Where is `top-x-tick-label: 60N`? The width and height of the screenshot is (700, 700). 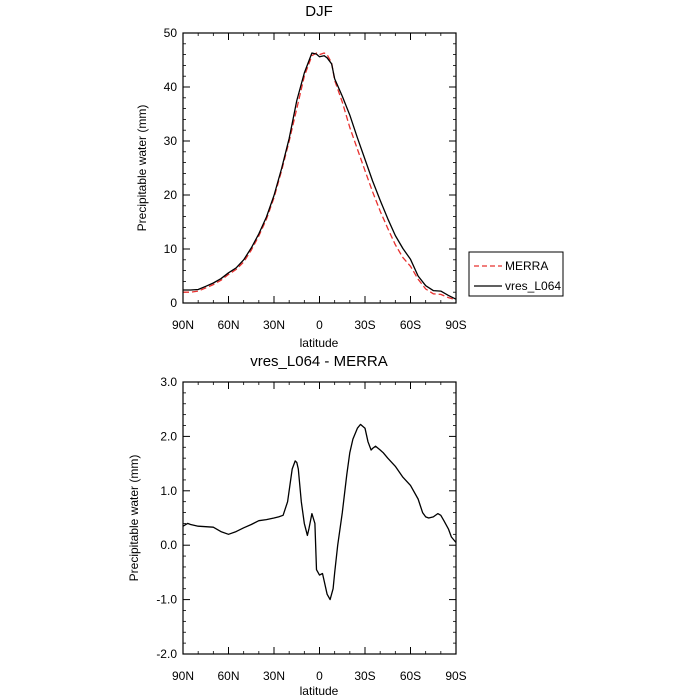
top-x-tick-label: 60N is located at coordinates (228, 325).